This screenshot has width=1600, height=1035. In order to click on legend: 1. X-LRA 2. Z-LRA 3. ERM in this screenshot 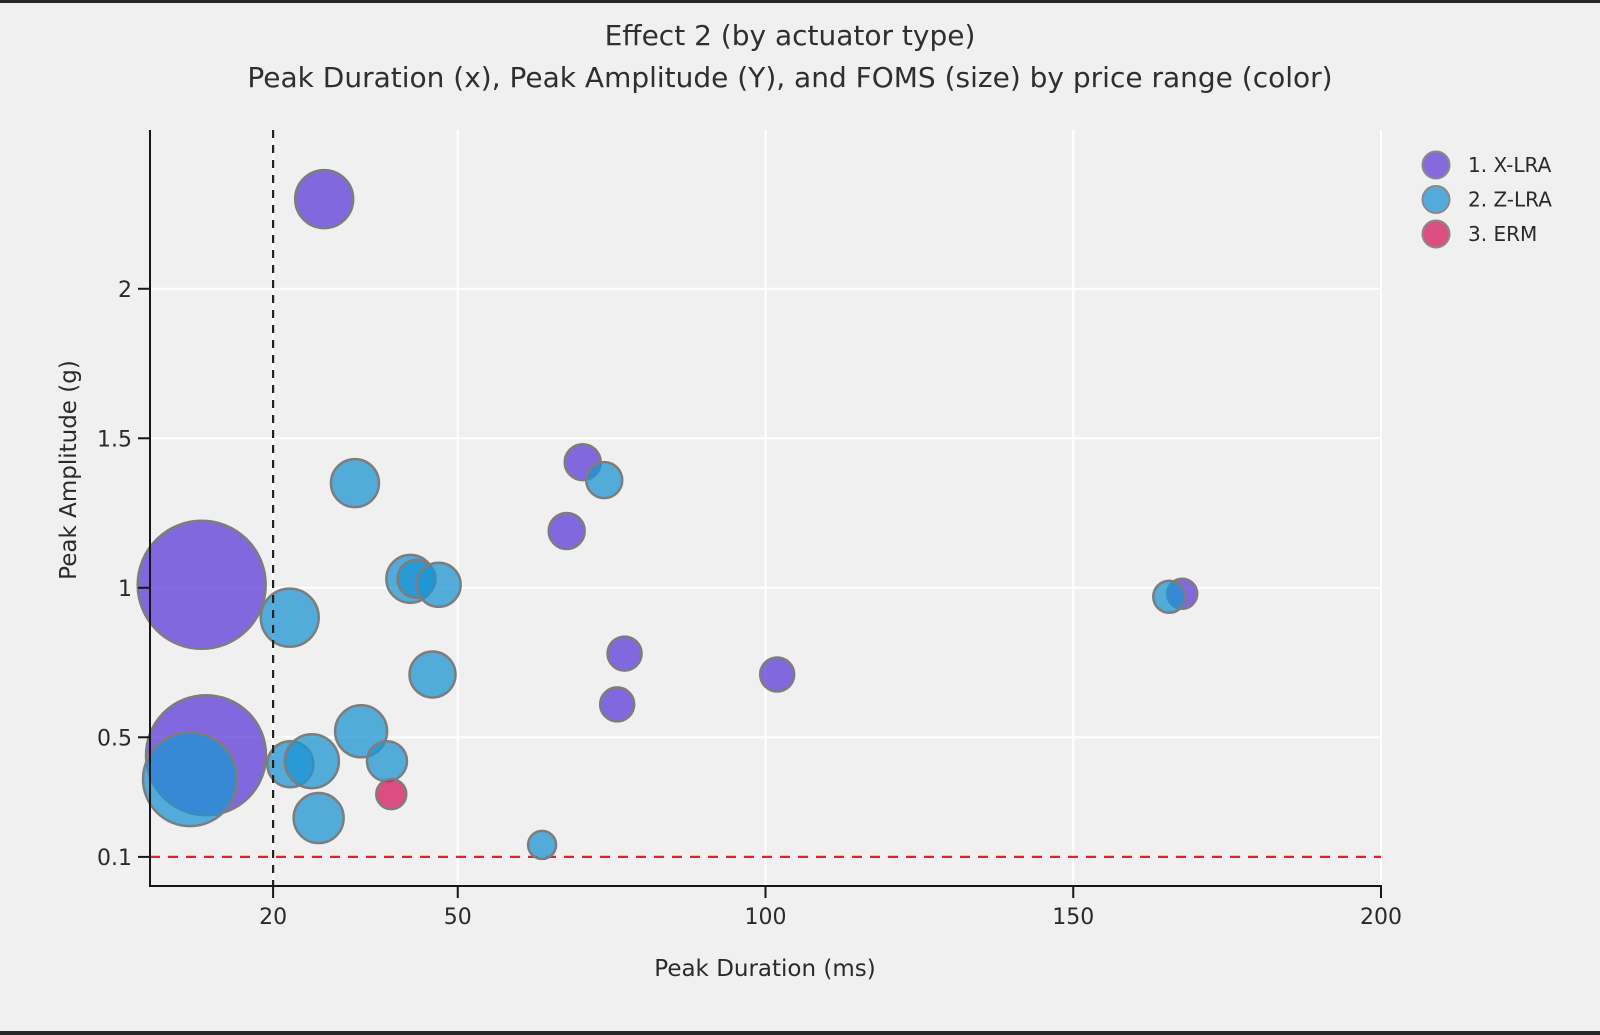, I will do `click(1487, 199)`.